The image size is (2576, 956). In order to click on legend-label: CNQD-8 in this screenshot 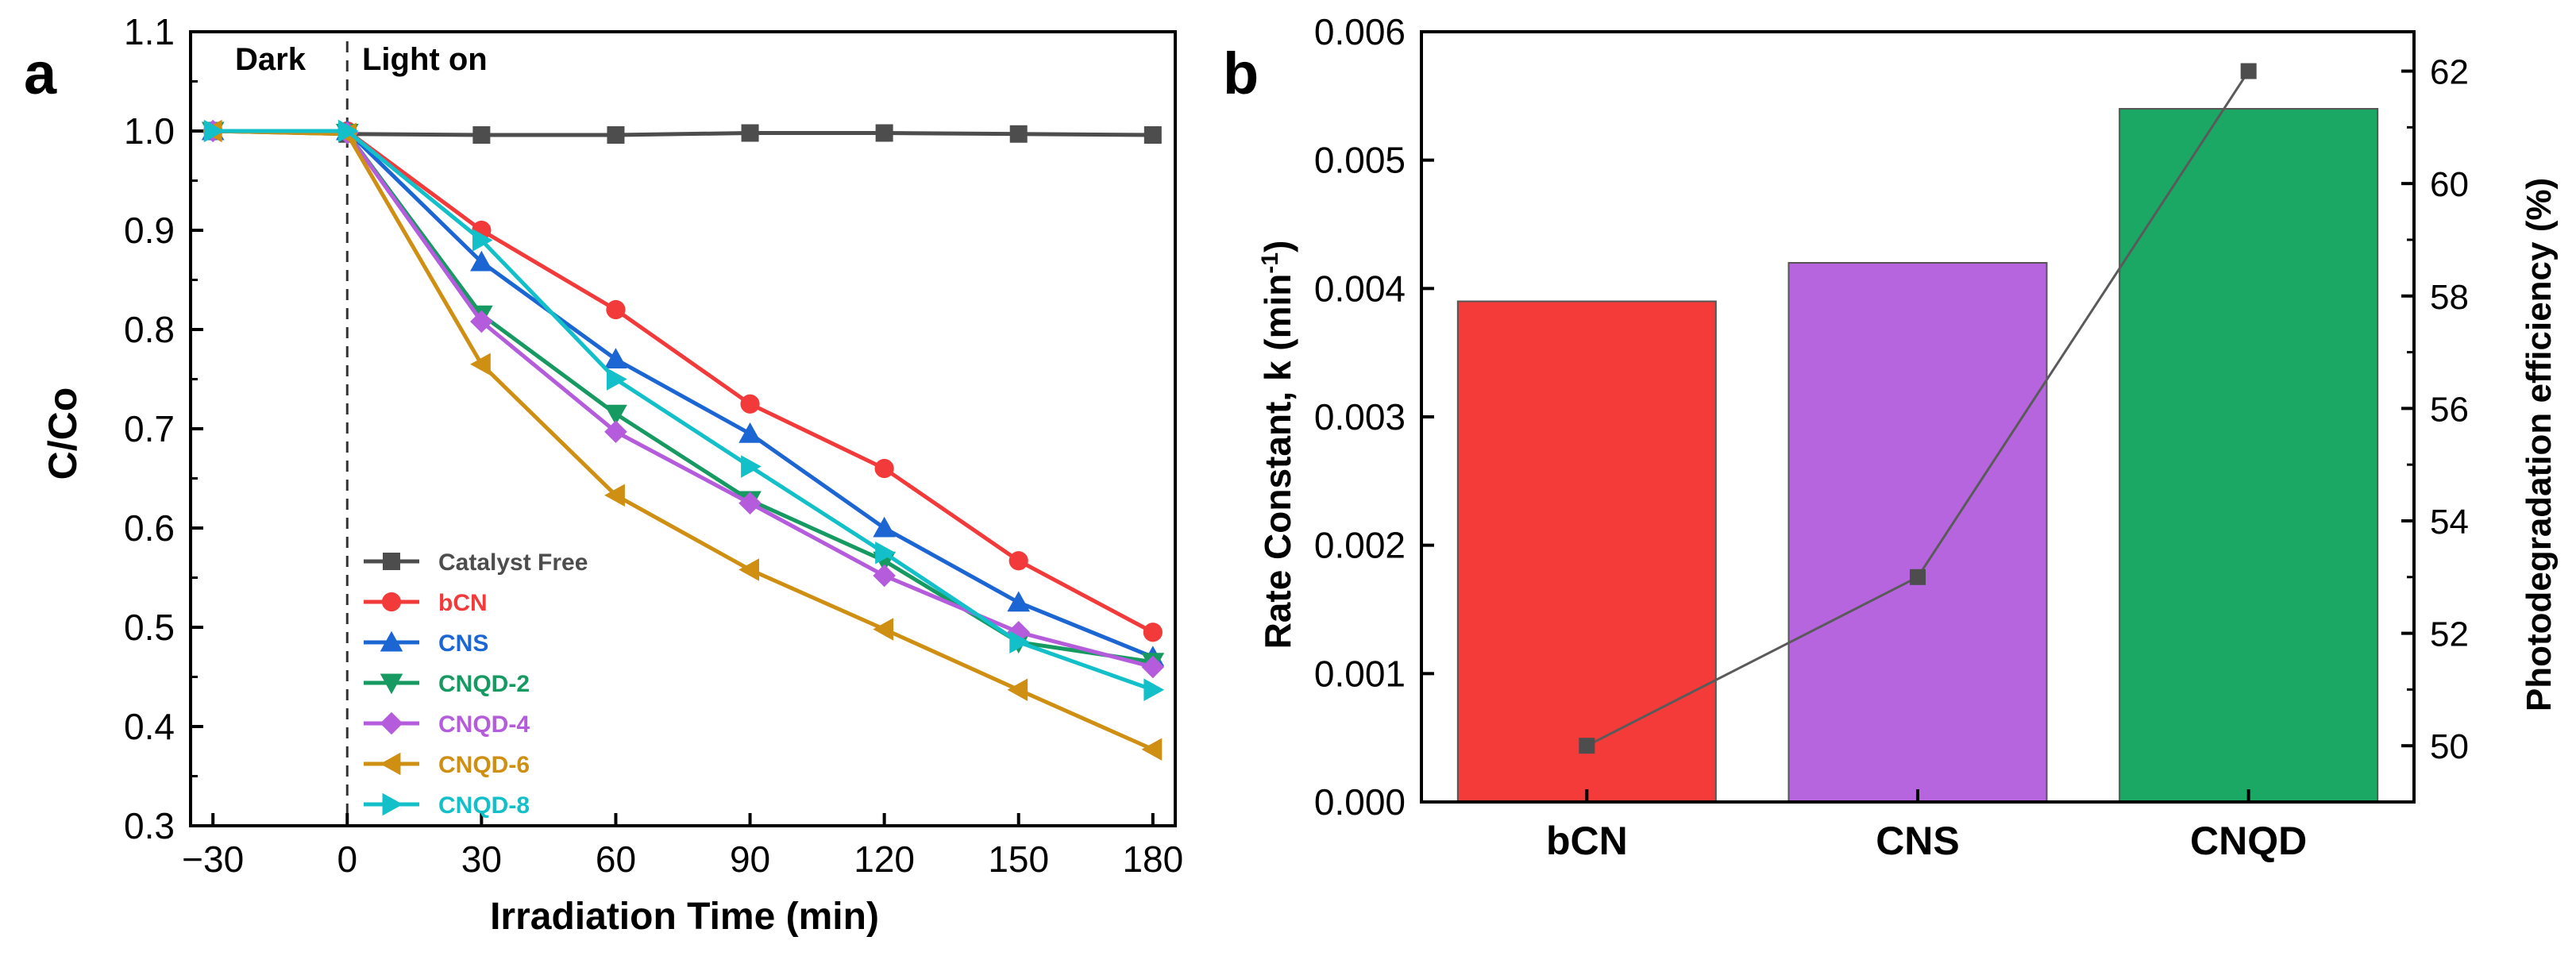, I will do `click(484, 805)`.